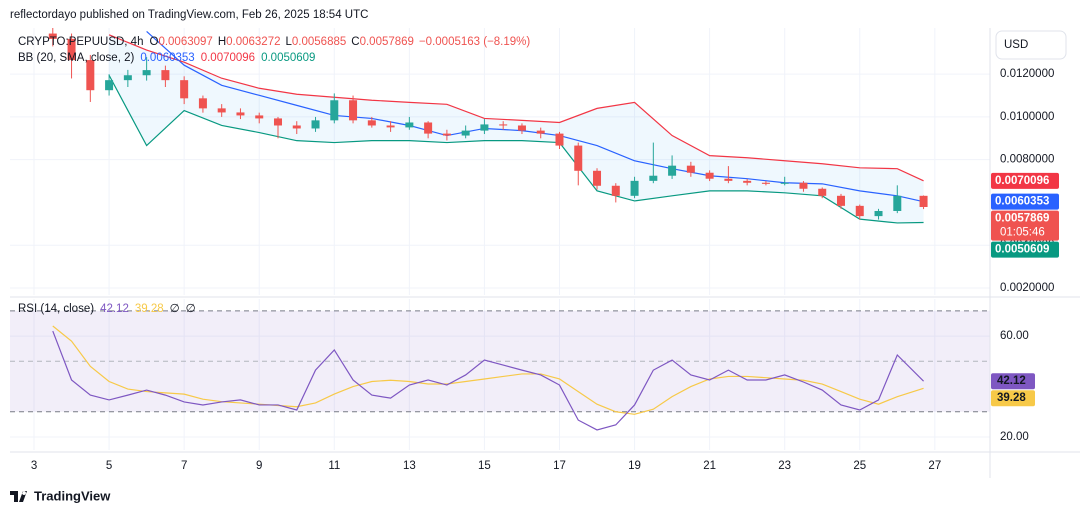  Describe the element at coordinates (1022, 250) in the screenshot. I see `price-tag-label: 0.0050609` at that location.